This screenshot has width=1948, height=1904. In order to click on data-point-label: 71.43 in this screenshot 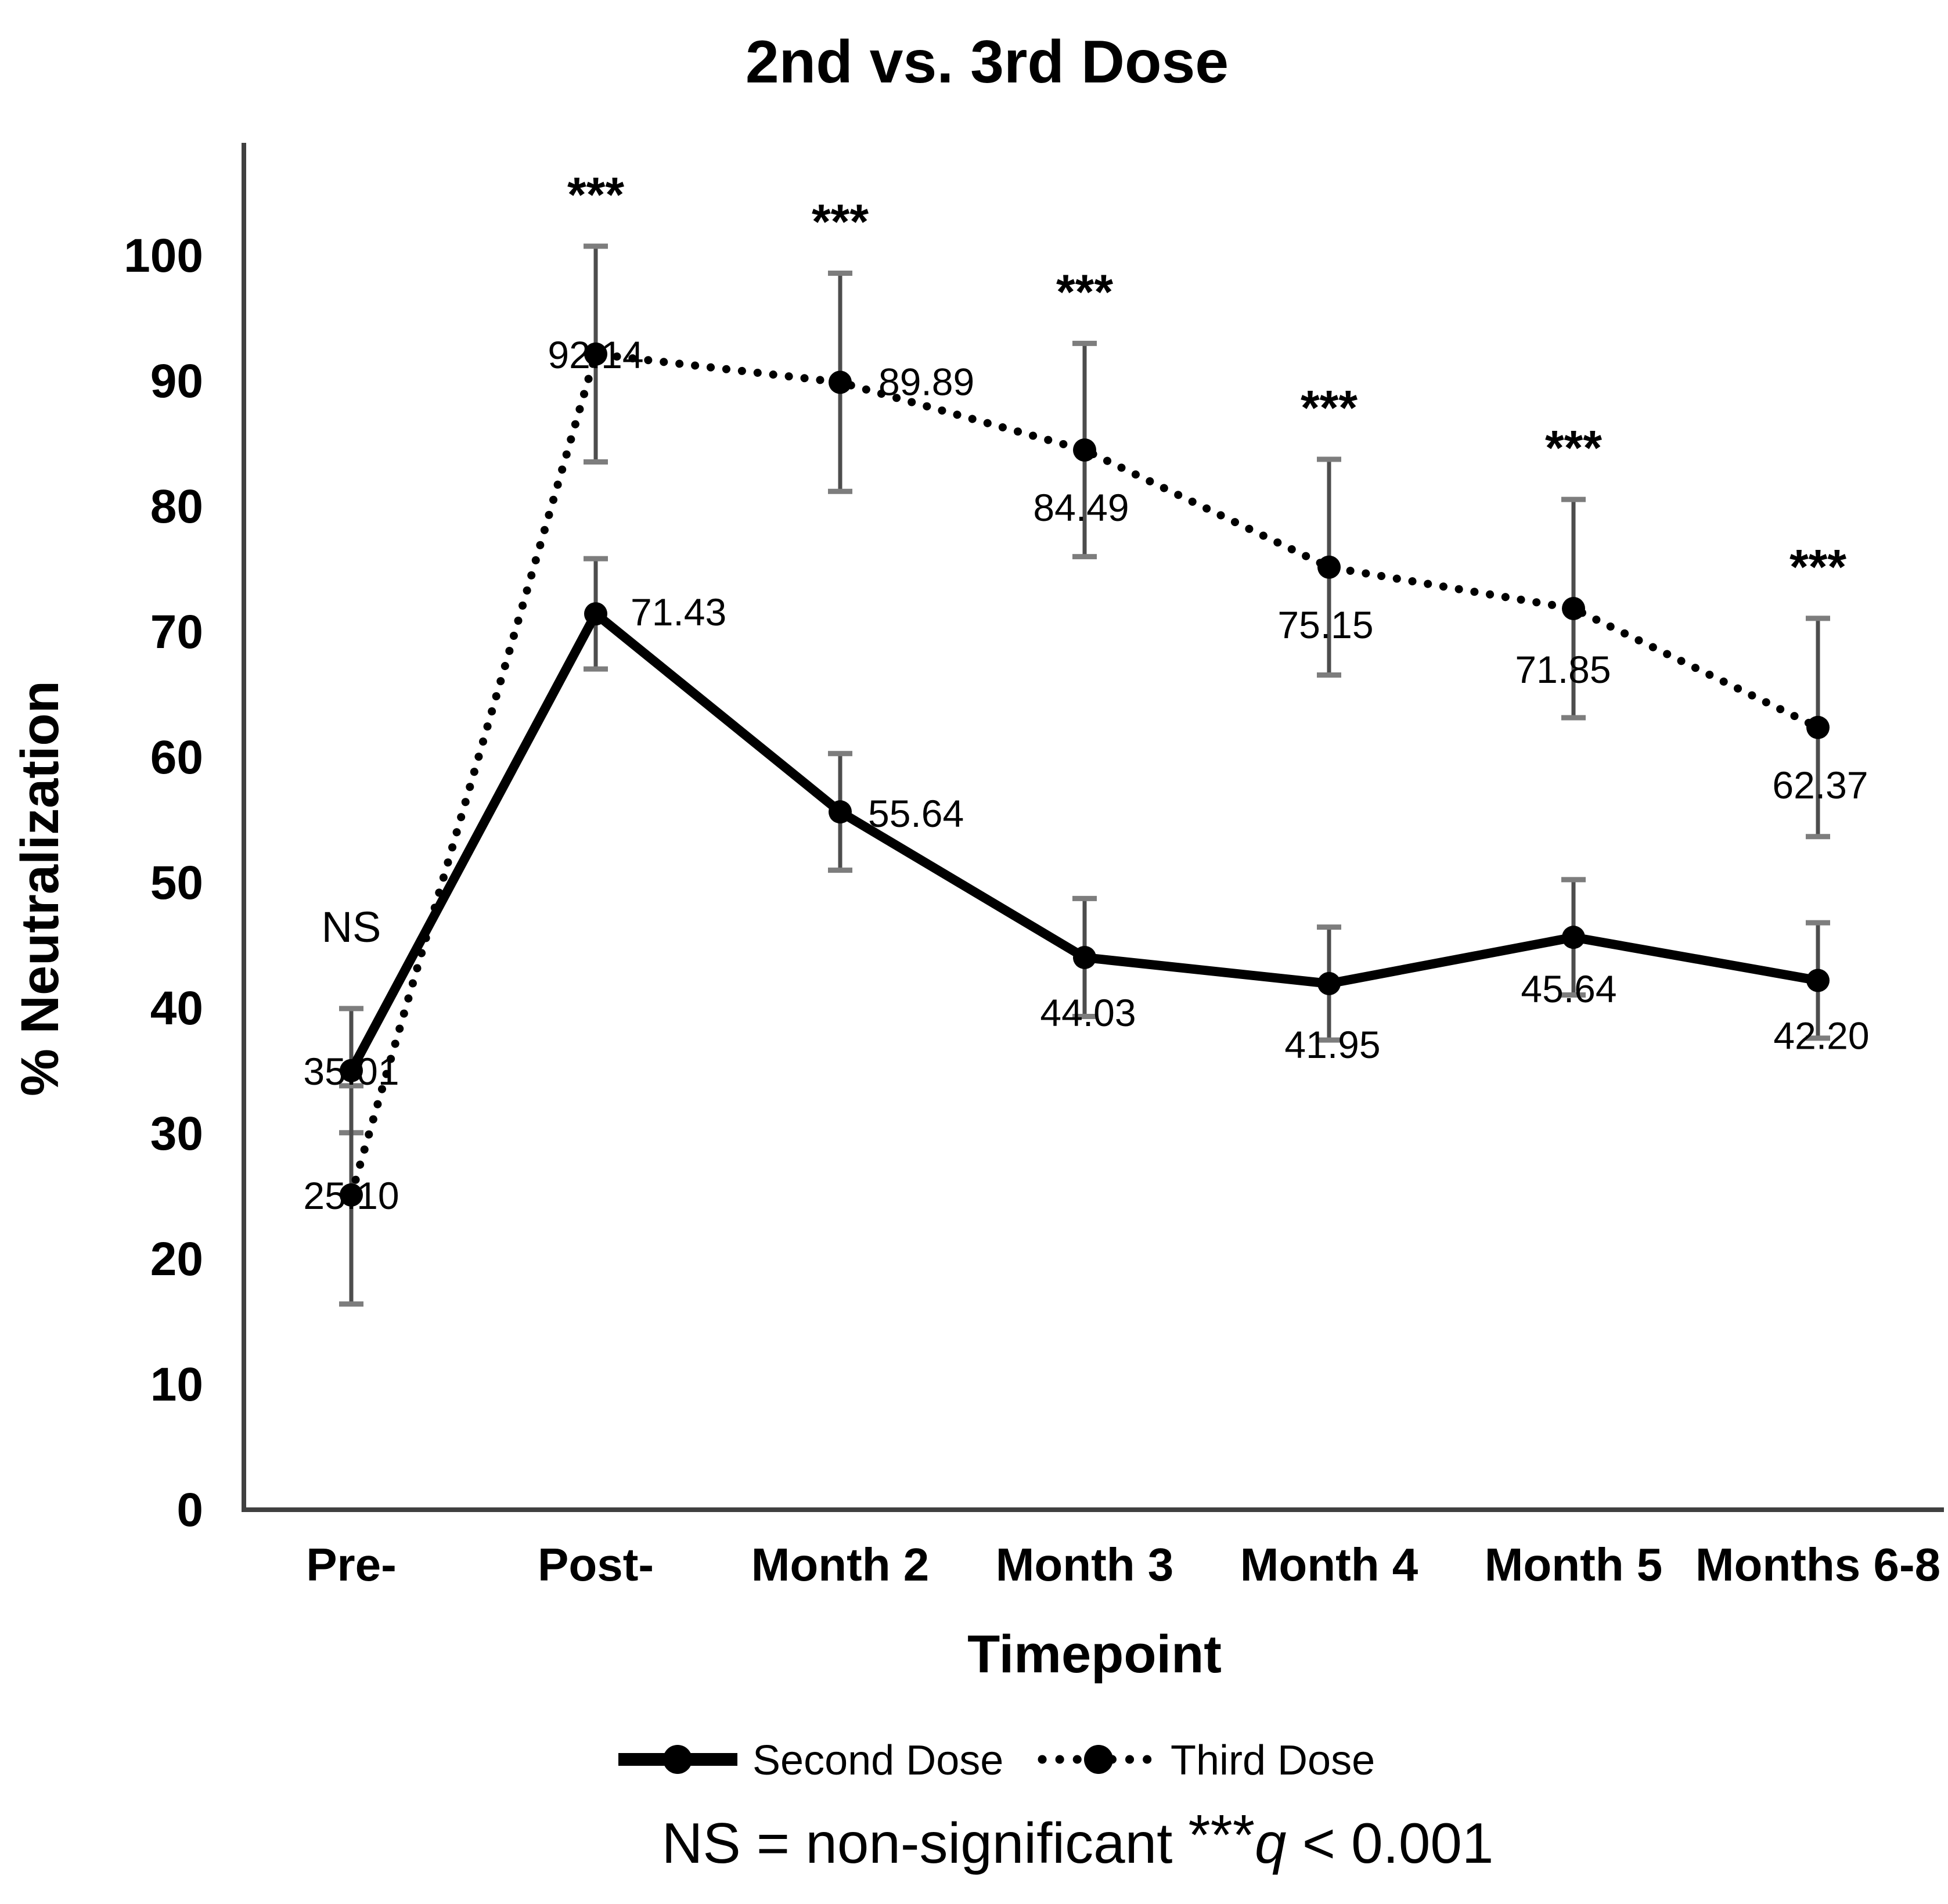, I will do `click(678, 612)`.